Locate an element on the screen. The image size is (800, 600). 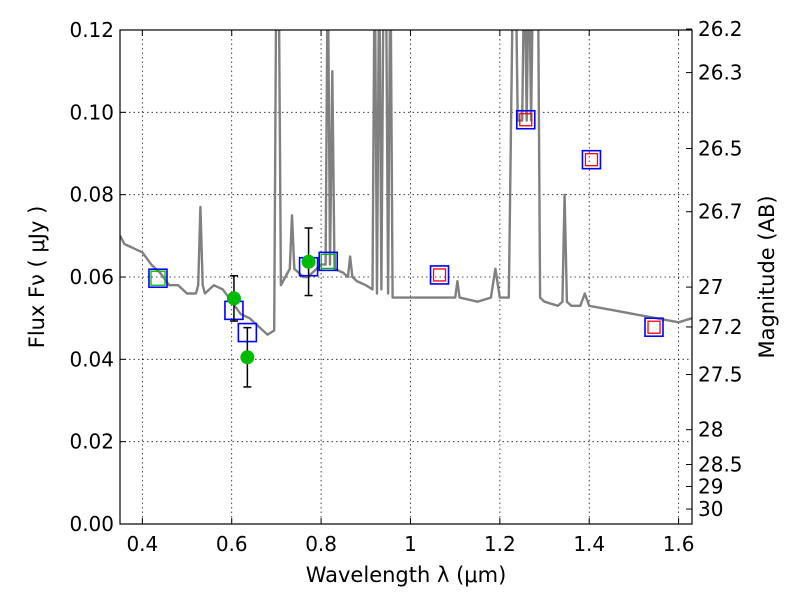
y2-tick-label: 26.2 is located at coordinates (720, 29).